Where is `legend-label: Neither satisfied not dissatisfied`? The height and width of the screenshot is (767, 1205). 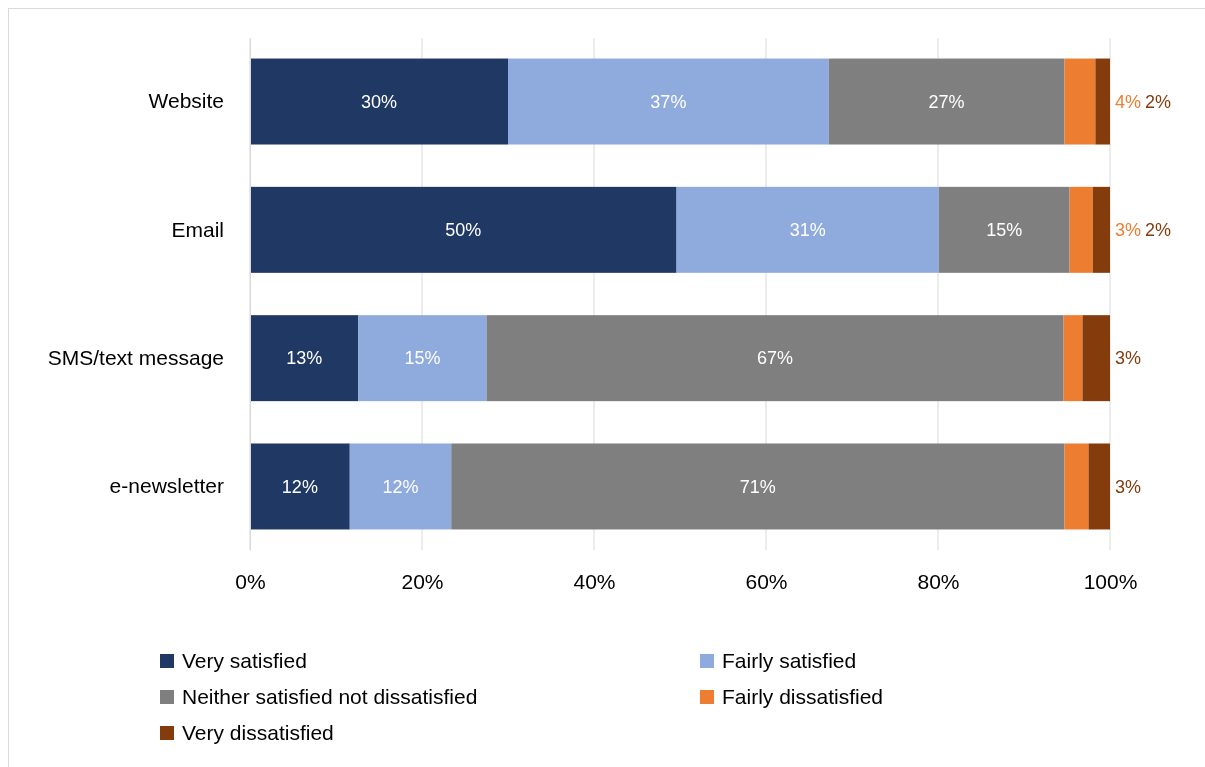 legend-label: Neither satisfied not dissatisfied is located at coordinates (330, 697).